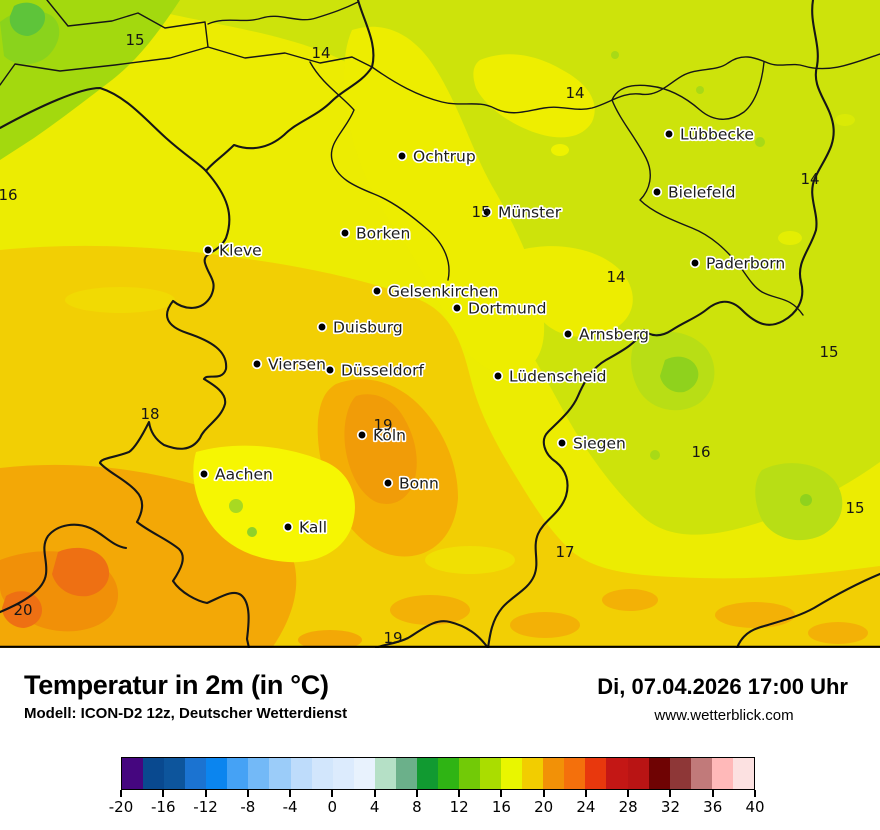  I want to click on city-label: Siegen, so click(599, 444).